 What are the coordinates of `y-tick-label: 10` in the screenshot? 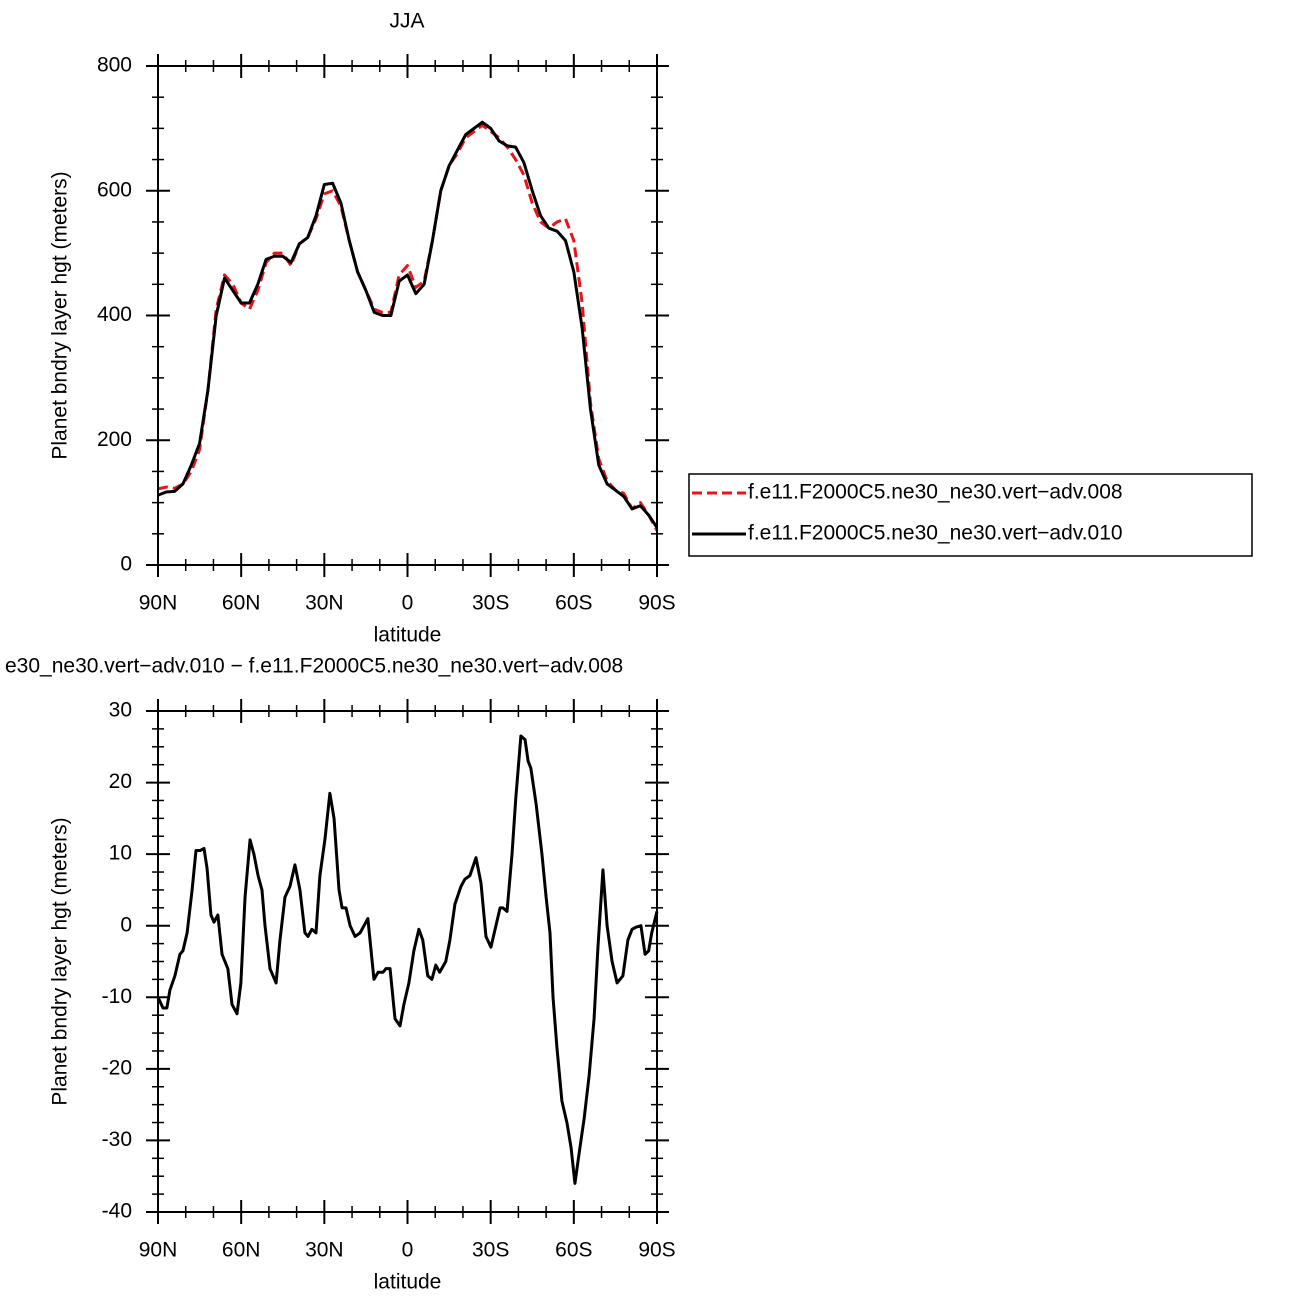 It's located at (120, 853).